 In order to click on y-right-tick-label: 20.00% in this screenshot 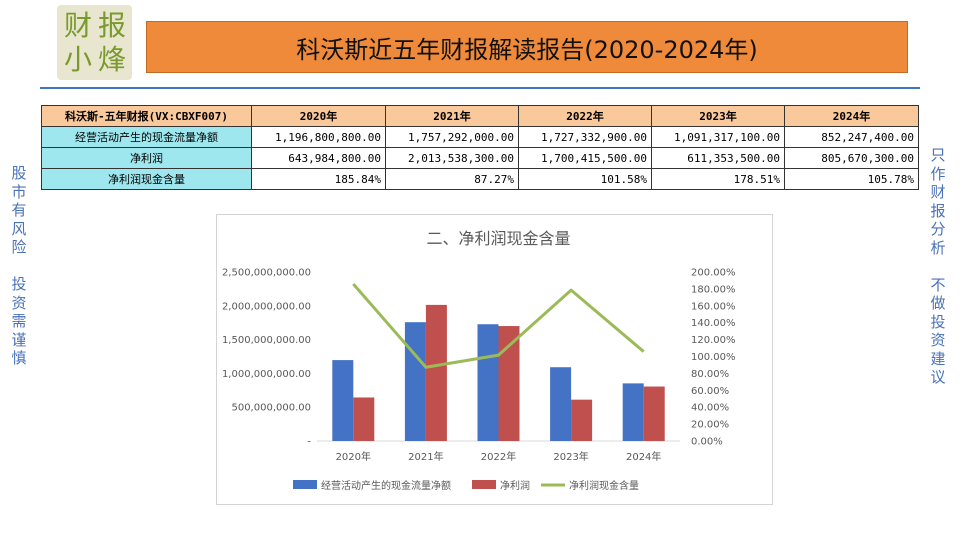, I will do `click(710, 425)`.